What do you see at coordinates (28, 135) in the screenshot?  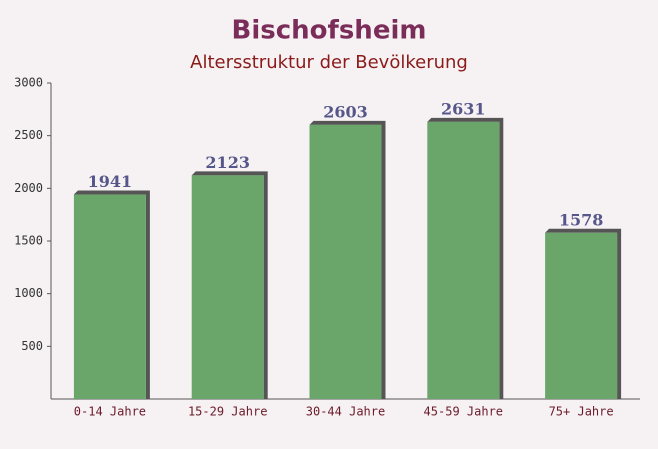 I see `y-tick-label: 2500` at bounding box center [28, 135].